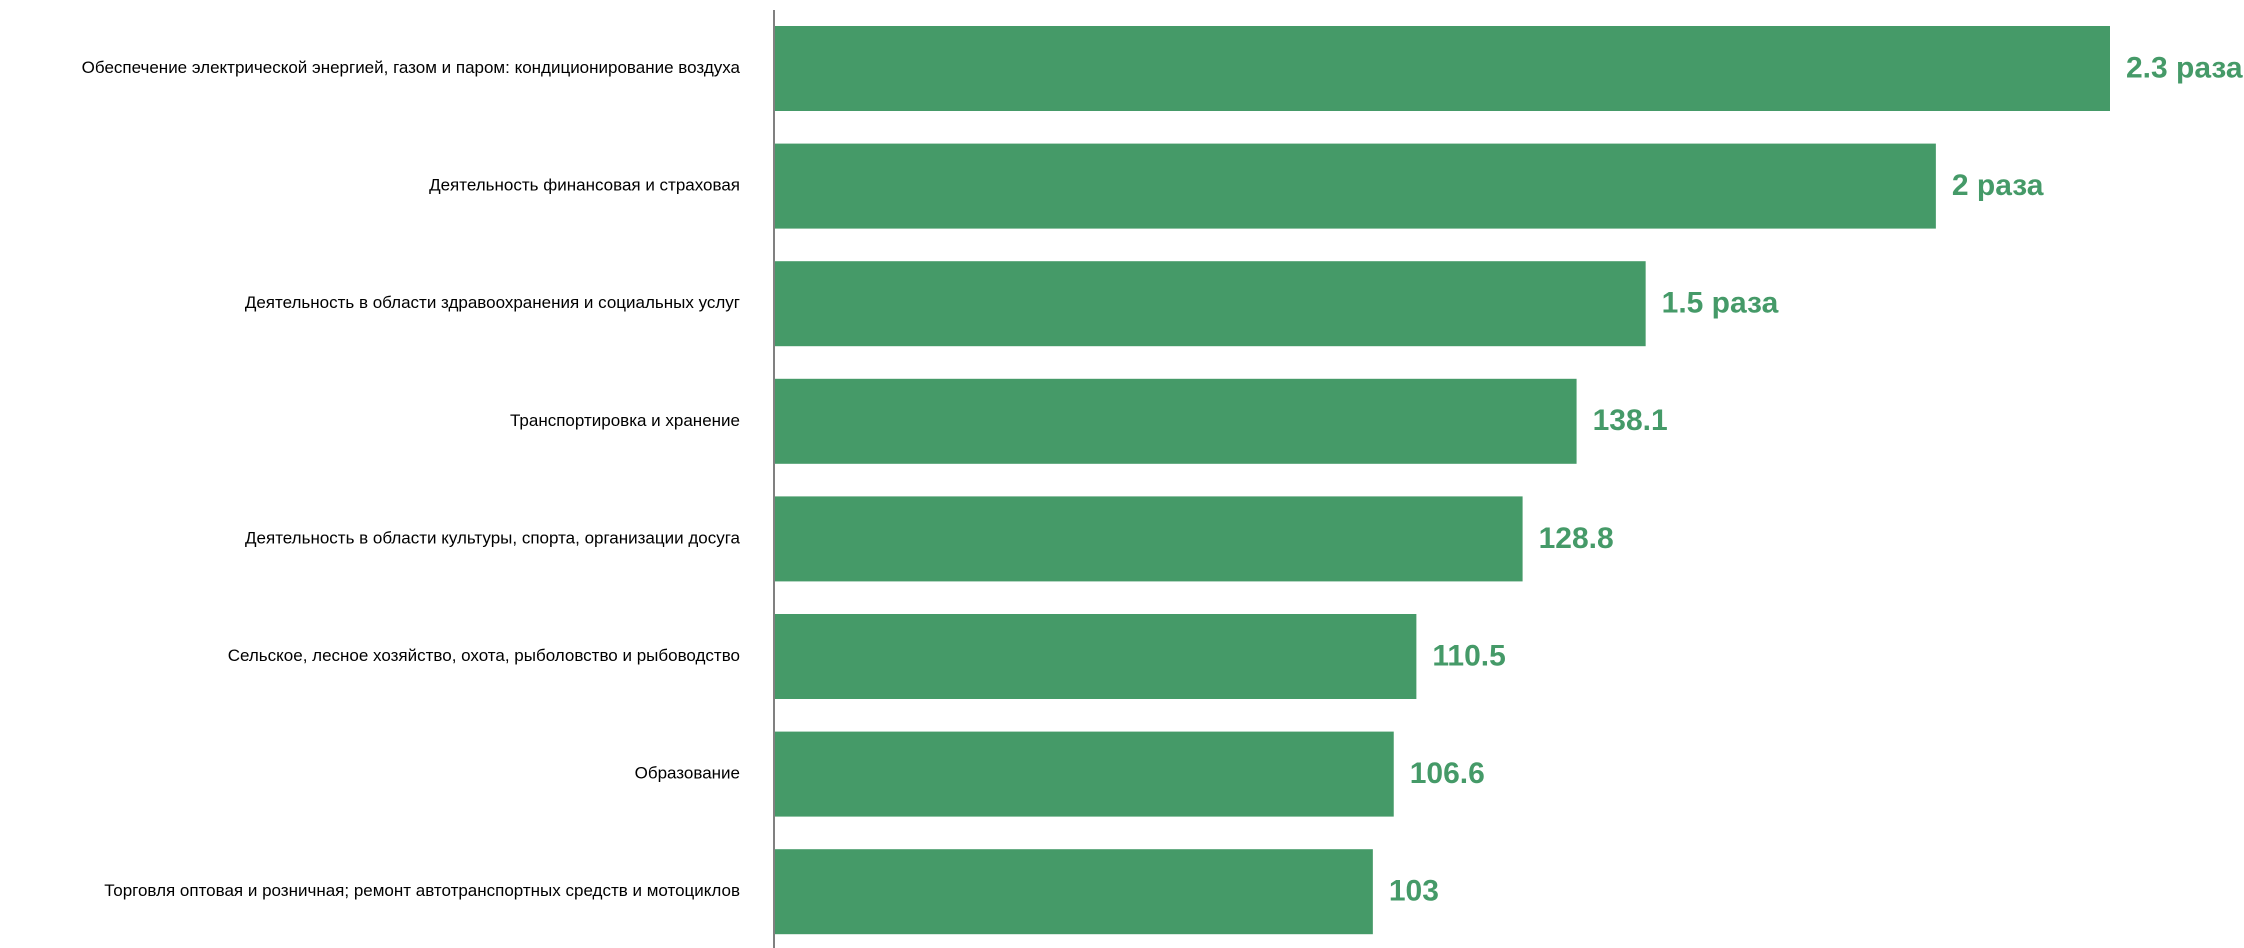  Describe the element at coordinates (1447, 773) in the screenshot. I see `value-label-7: 106.6` at that location.